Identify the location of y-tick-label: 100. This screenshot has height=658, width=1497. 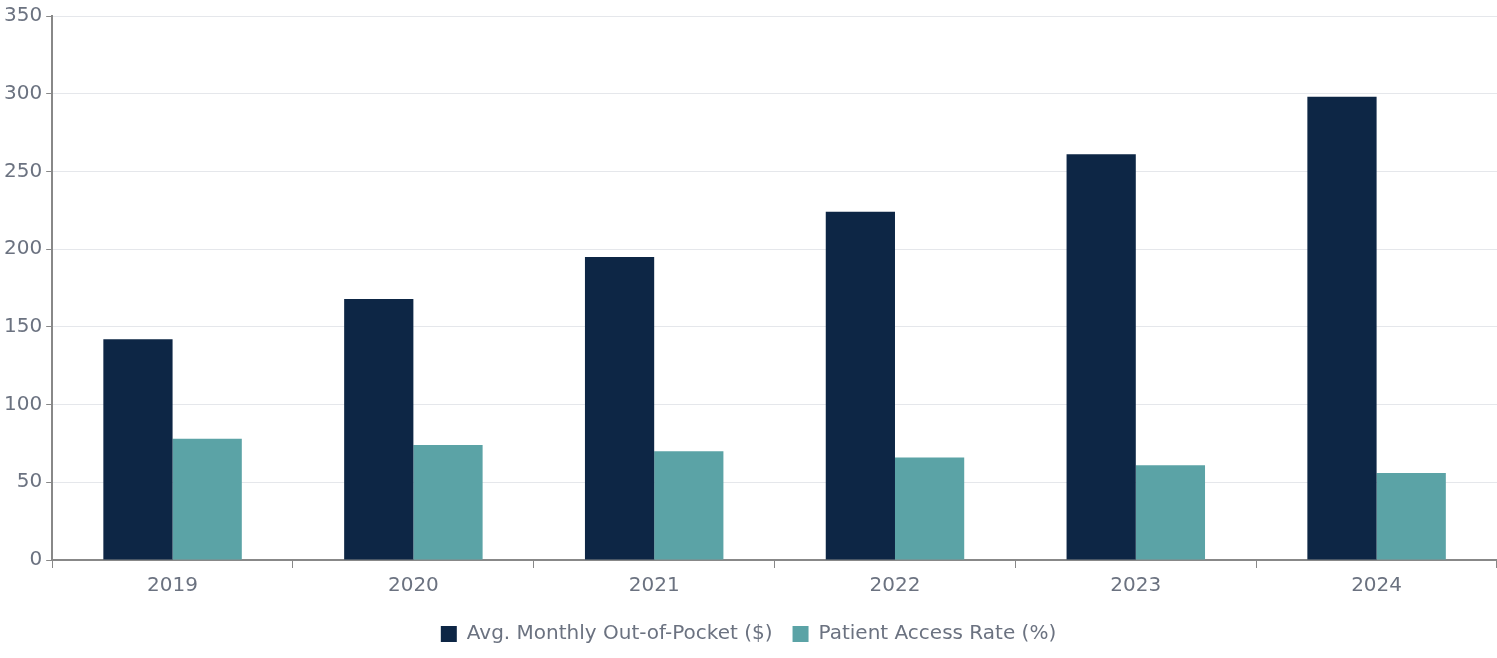
(23, 402).